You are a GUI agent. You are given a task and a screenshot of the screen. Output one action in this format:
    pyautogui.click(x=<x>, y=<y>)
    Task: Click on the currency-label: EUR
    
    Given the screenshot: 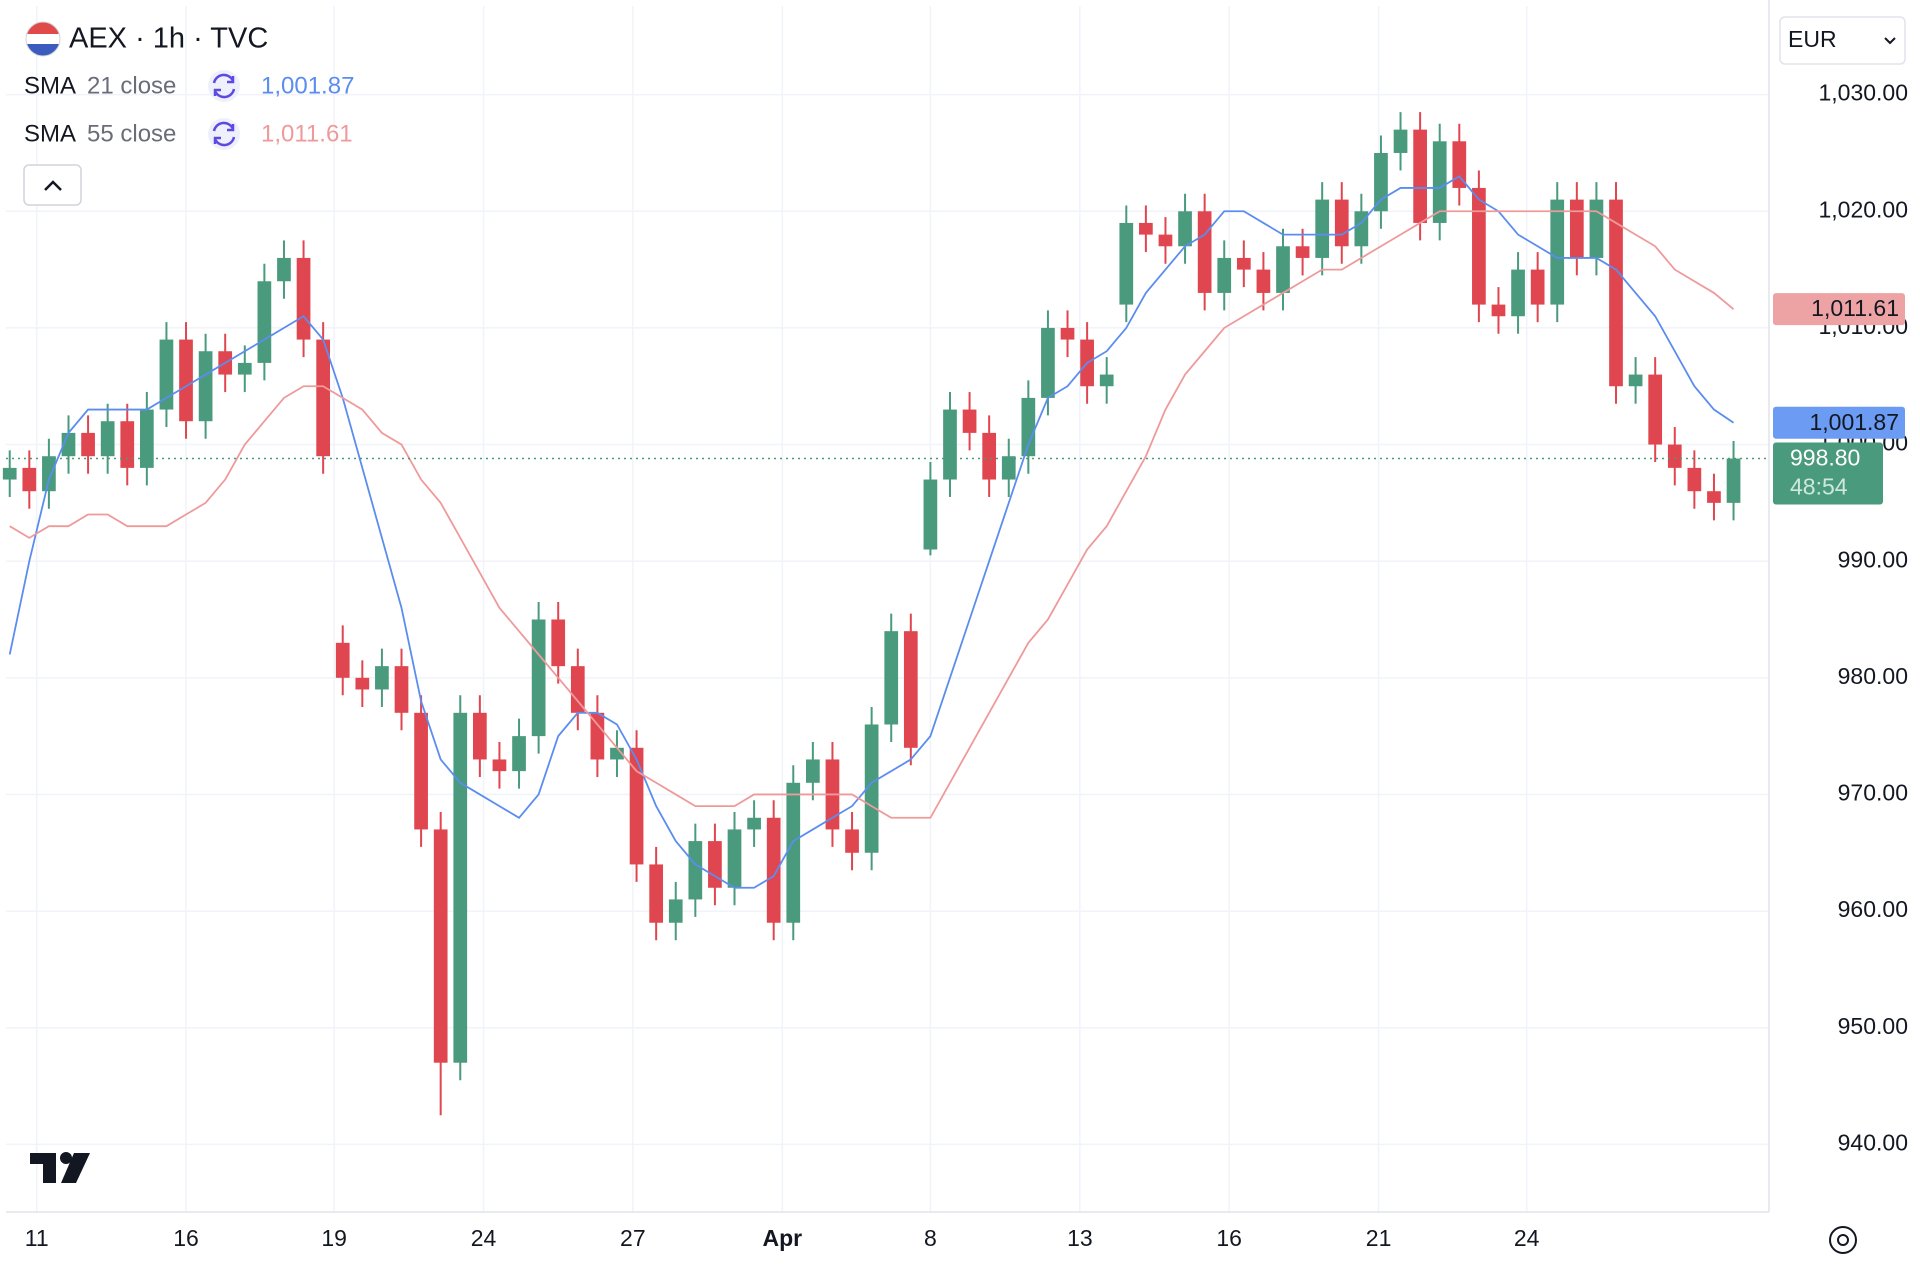 What is the action you would take?
    pyautogui.click(x=1812, y=39)
    